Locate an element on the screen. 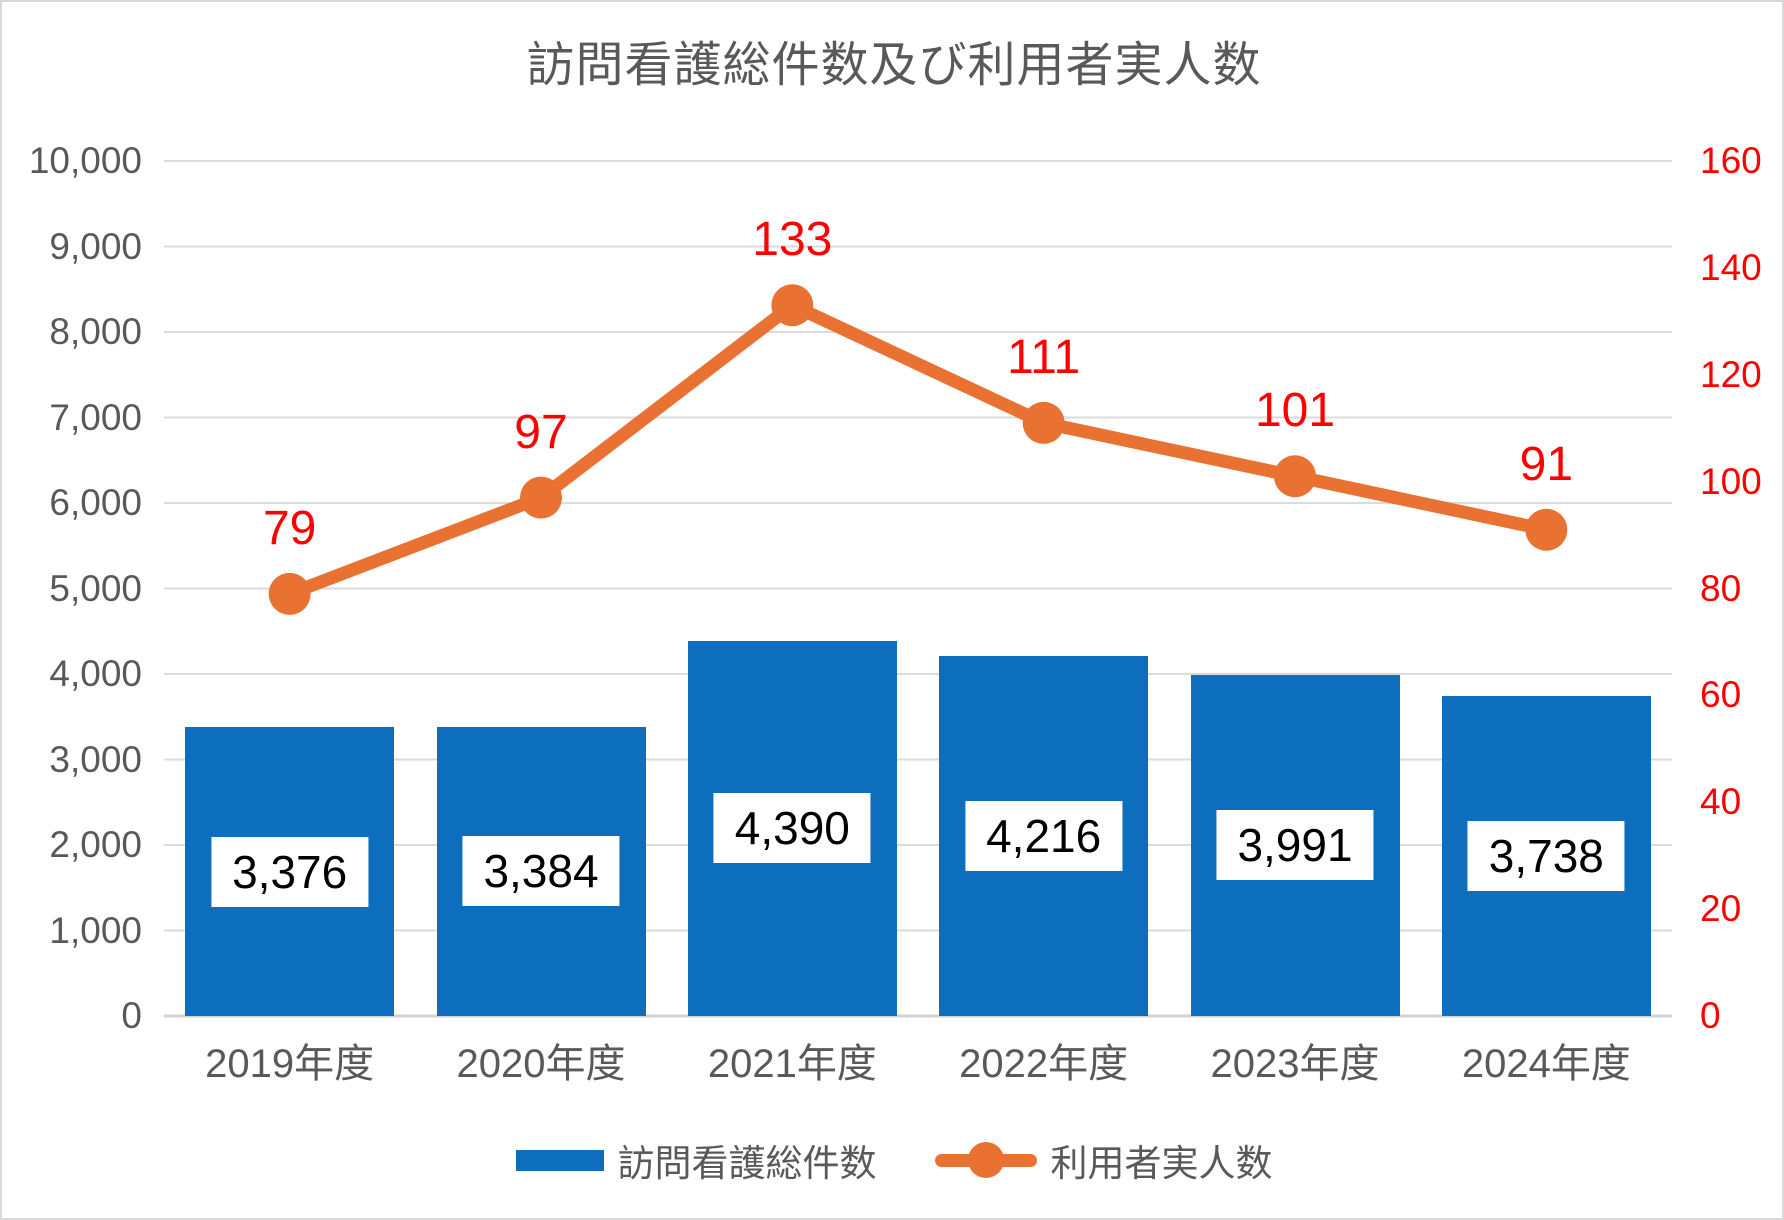 Image resolution: width=1784 pixels, height=1220 pixels. bar-value-label: 3,376 is located at coordinates (290, 871).